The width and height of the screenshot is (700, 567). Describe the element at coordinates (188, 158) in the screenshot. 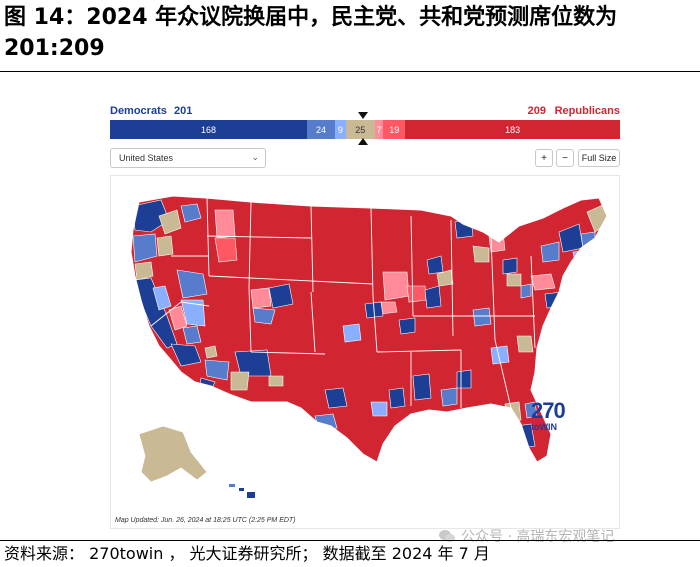

I see `state-select: United States ⌄` at that location.